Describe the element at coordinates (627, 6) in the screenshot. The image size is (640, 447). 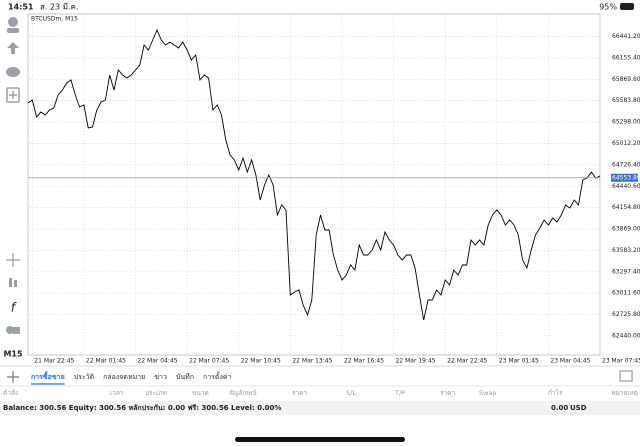
I see `battery-icon` at that location.